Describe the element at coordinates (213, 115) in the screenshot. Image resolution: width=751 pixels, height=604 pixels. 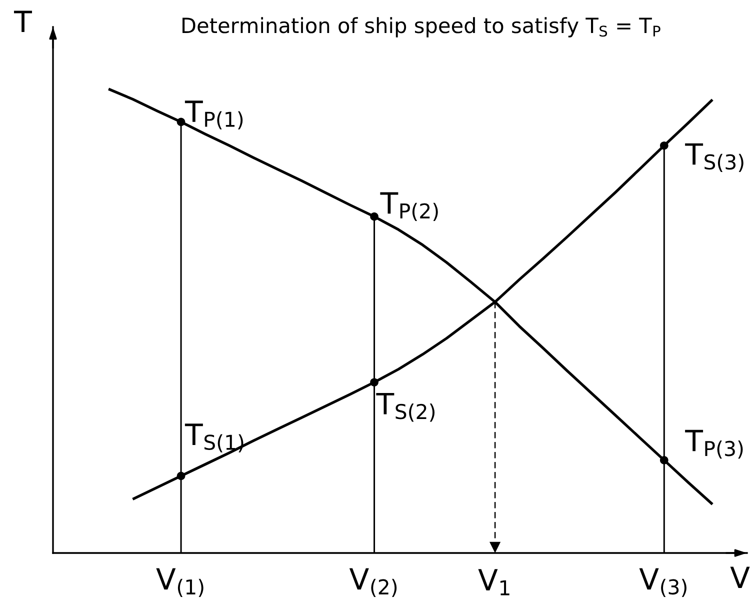
I see `annotation: T$_{P(1)}$` at that location.